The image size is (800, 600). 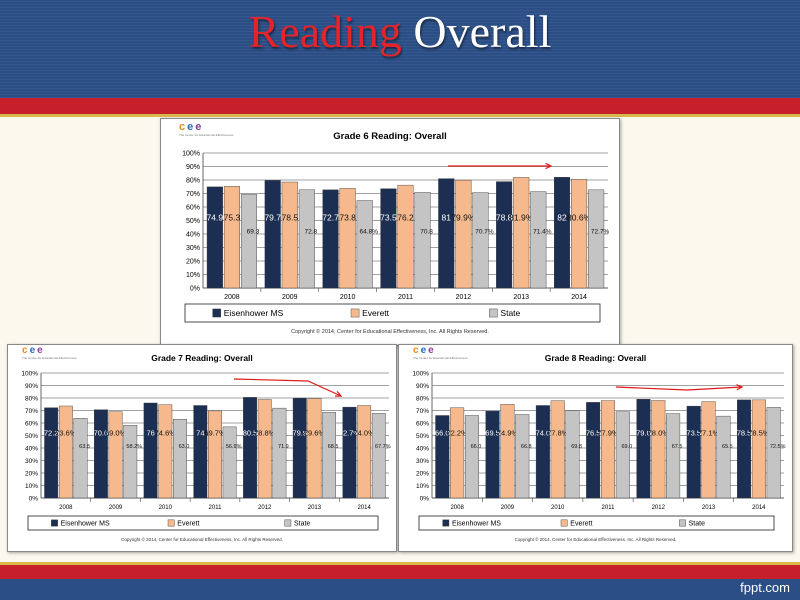 I want to click on trend-arrow-head, so click(x=338, y=394).